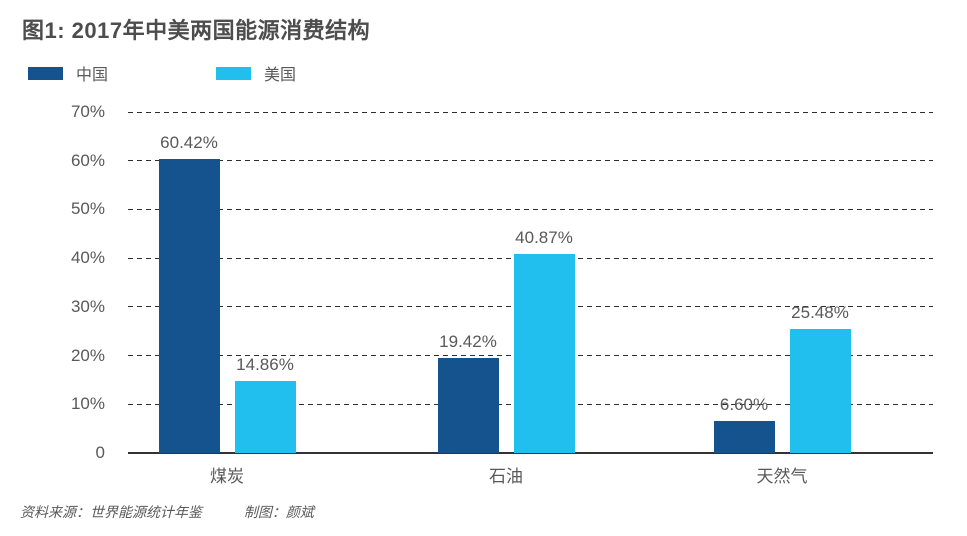  I want to click on y-axis-tick-label: 40%, so click(87, 258).